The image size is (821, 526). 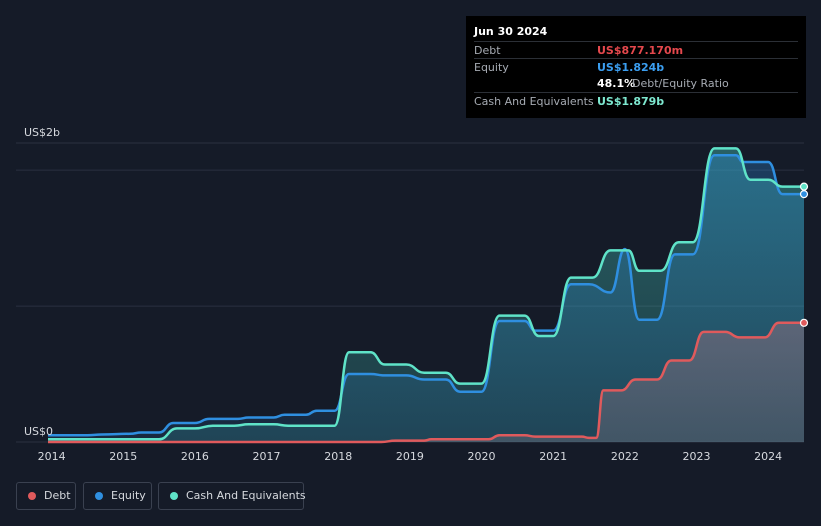 What do you see at coordinates (487, 50) in the screenshot?
I see `tooltip-debt-label: Debt` at bounding box center [487, 50].